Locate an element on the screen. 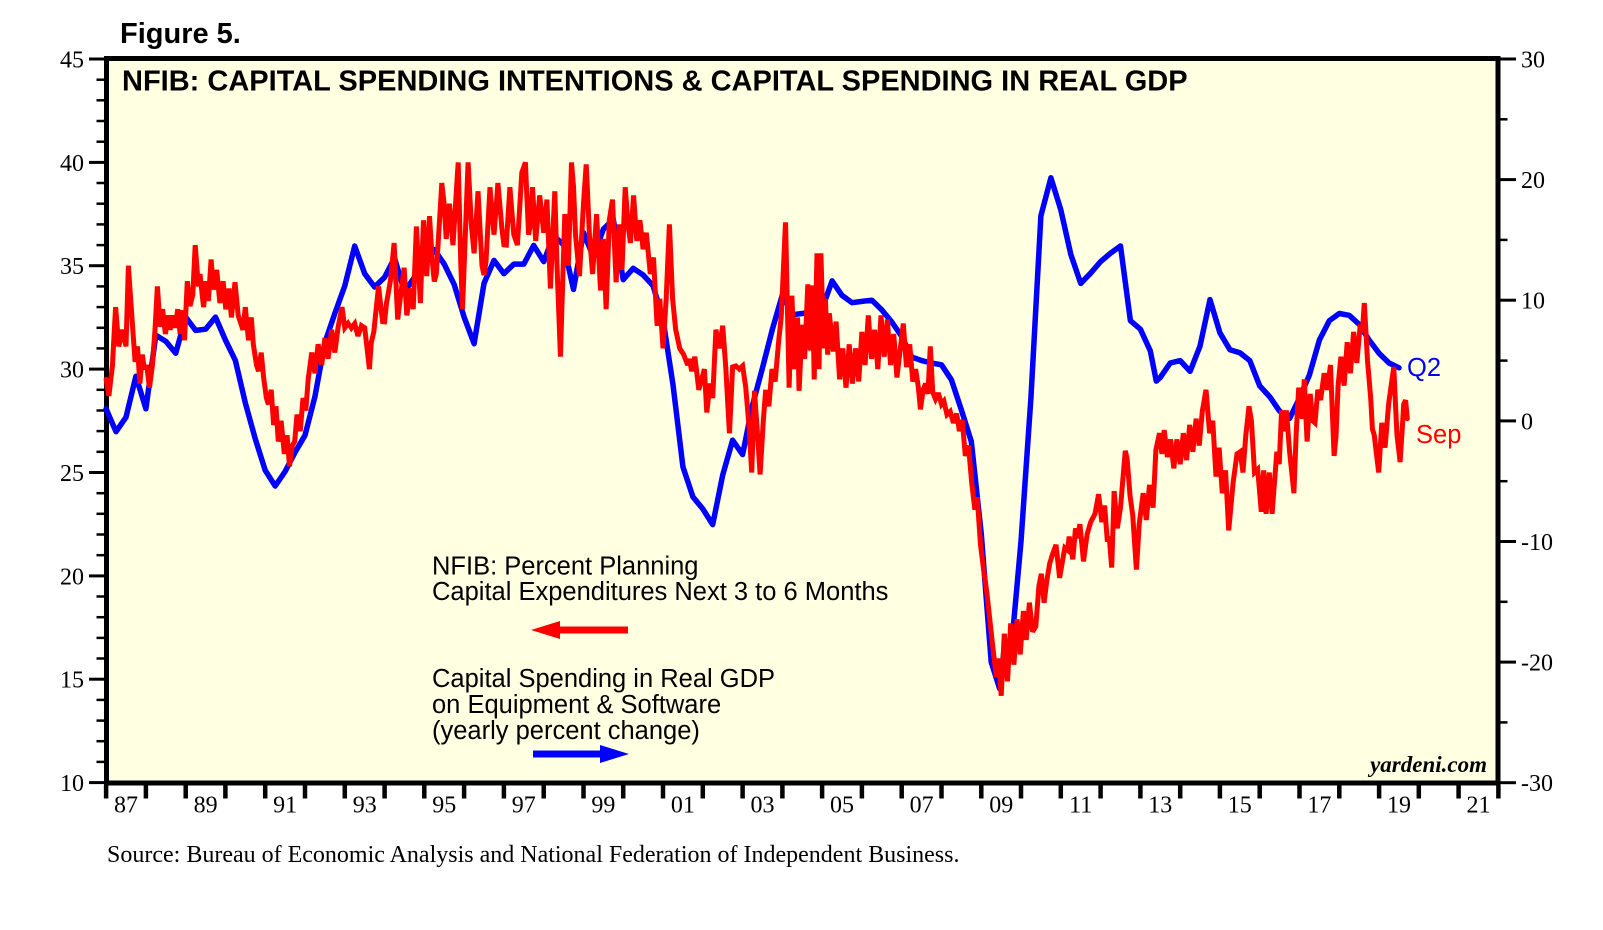  svg-text: 01 is located at coordinates (683, 806).